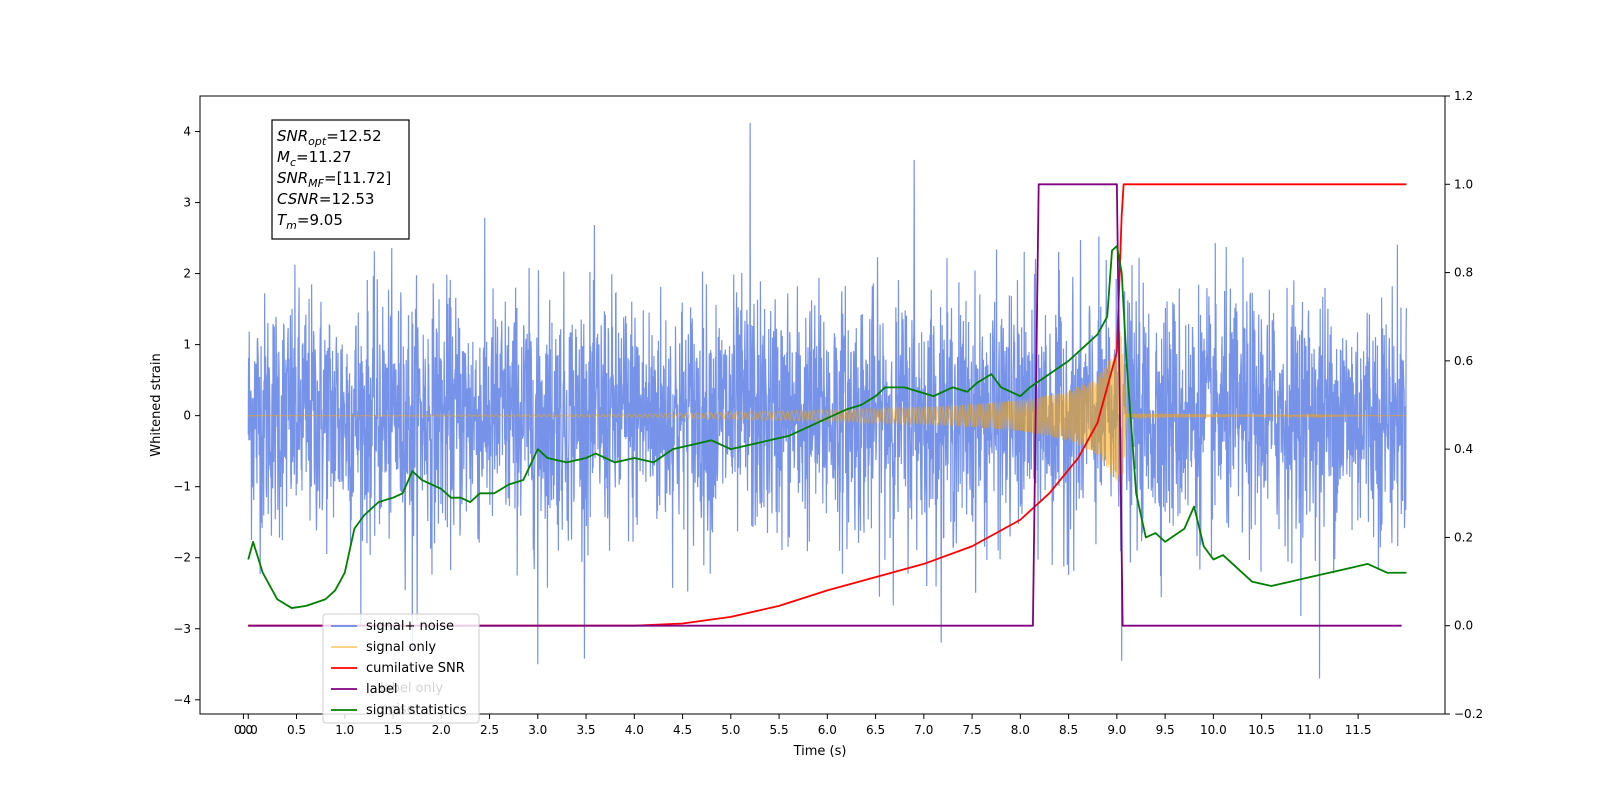  What do you see at coordinates (187, 203) in the screenshot?
I see `y-left-tick-label: 3` at bounding box center [187, 203].